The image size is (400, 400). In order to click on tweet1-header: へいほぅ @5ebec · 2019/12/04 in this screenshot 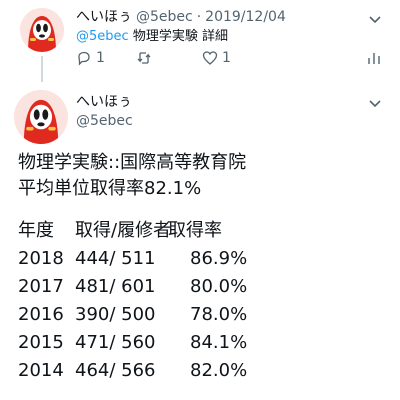, I will do `click(181, 17)`.